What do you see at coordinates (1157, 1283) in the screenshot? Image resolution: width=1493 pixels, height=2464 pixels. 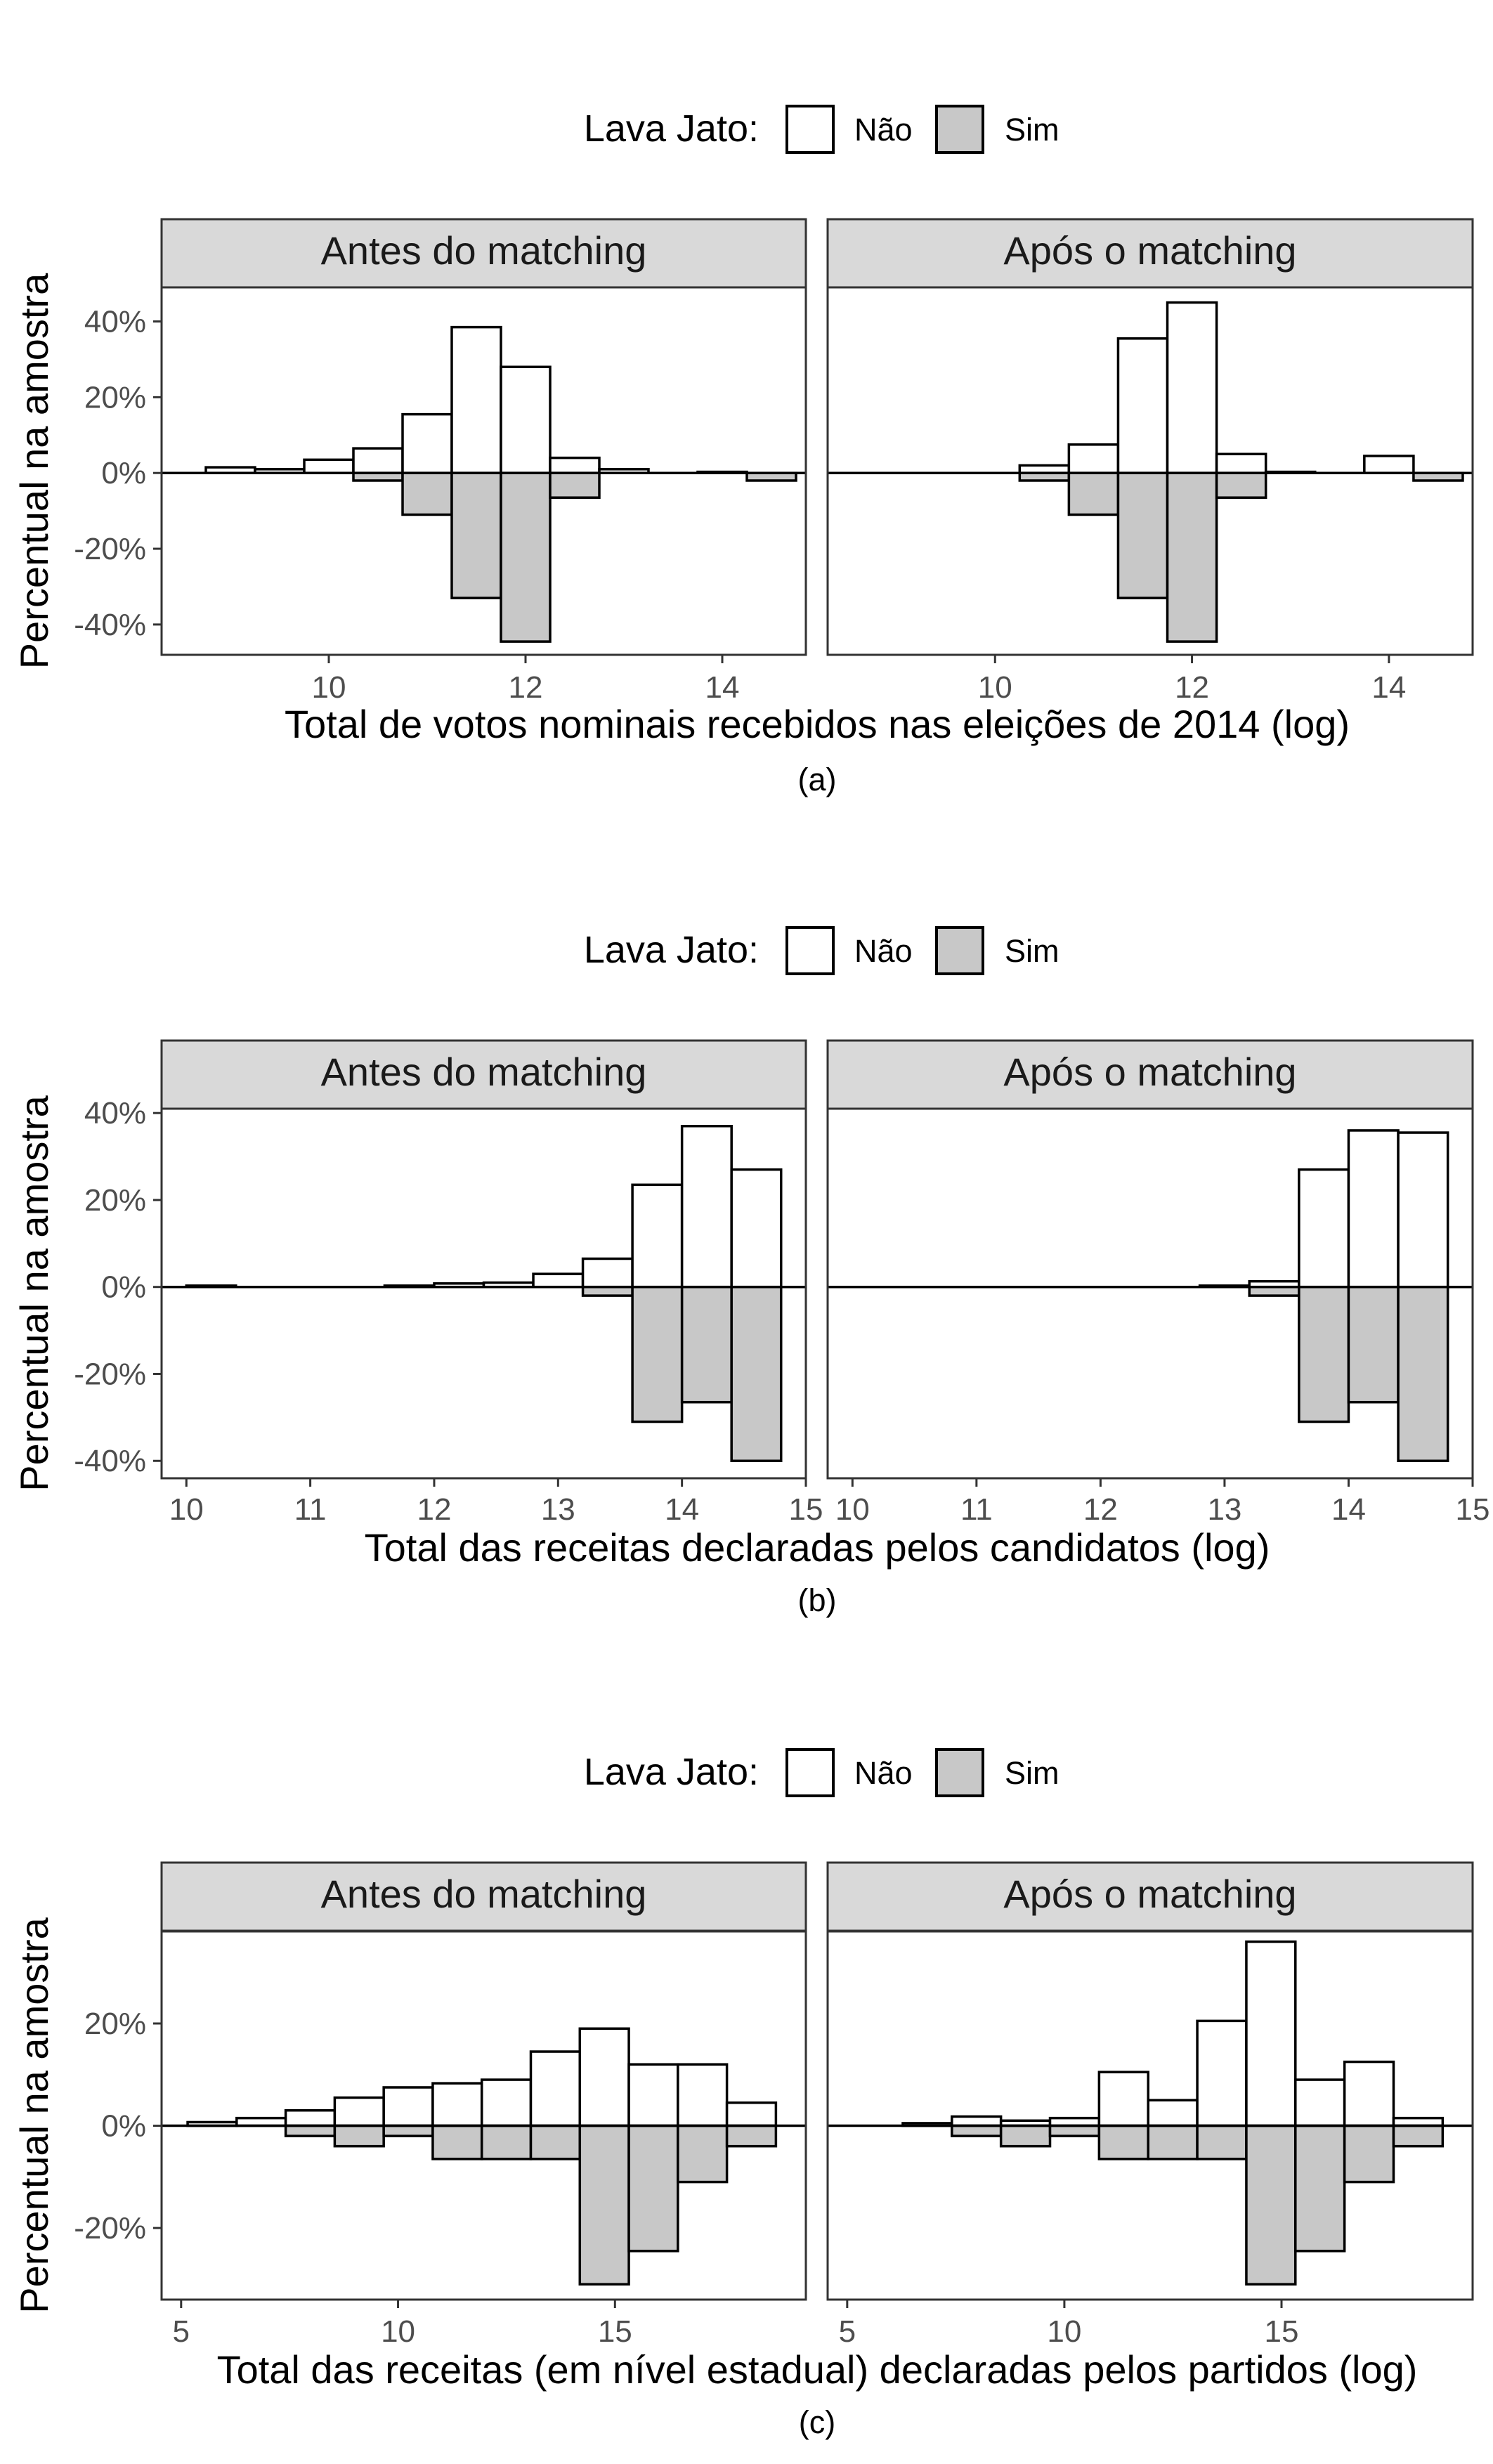 I see `panel-apos: Após o matching 10 11 12 13 14 15` at bounding box center [1157, 1283].